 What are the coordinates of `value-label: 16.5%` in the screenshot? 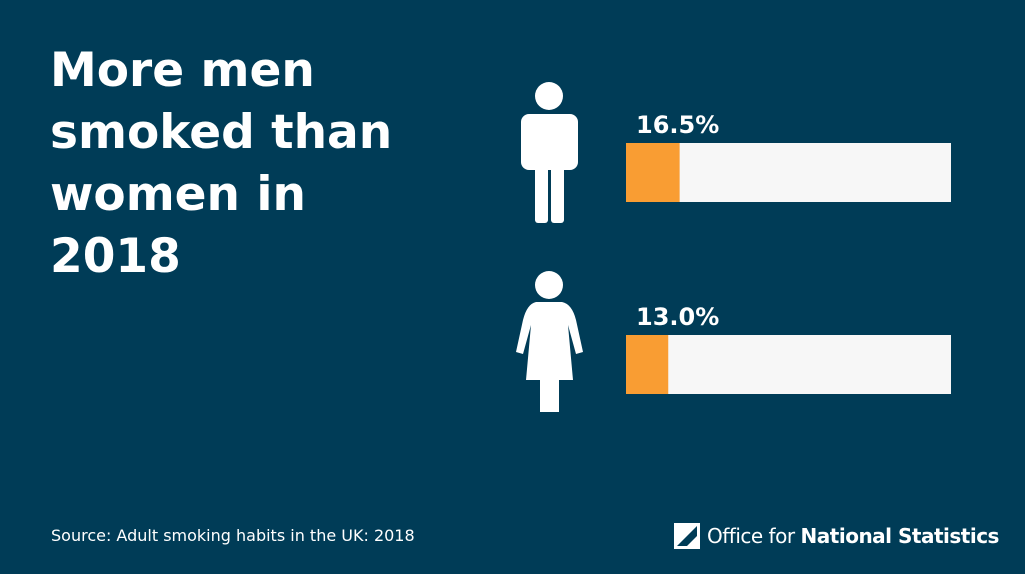 It's located at (677, 125).